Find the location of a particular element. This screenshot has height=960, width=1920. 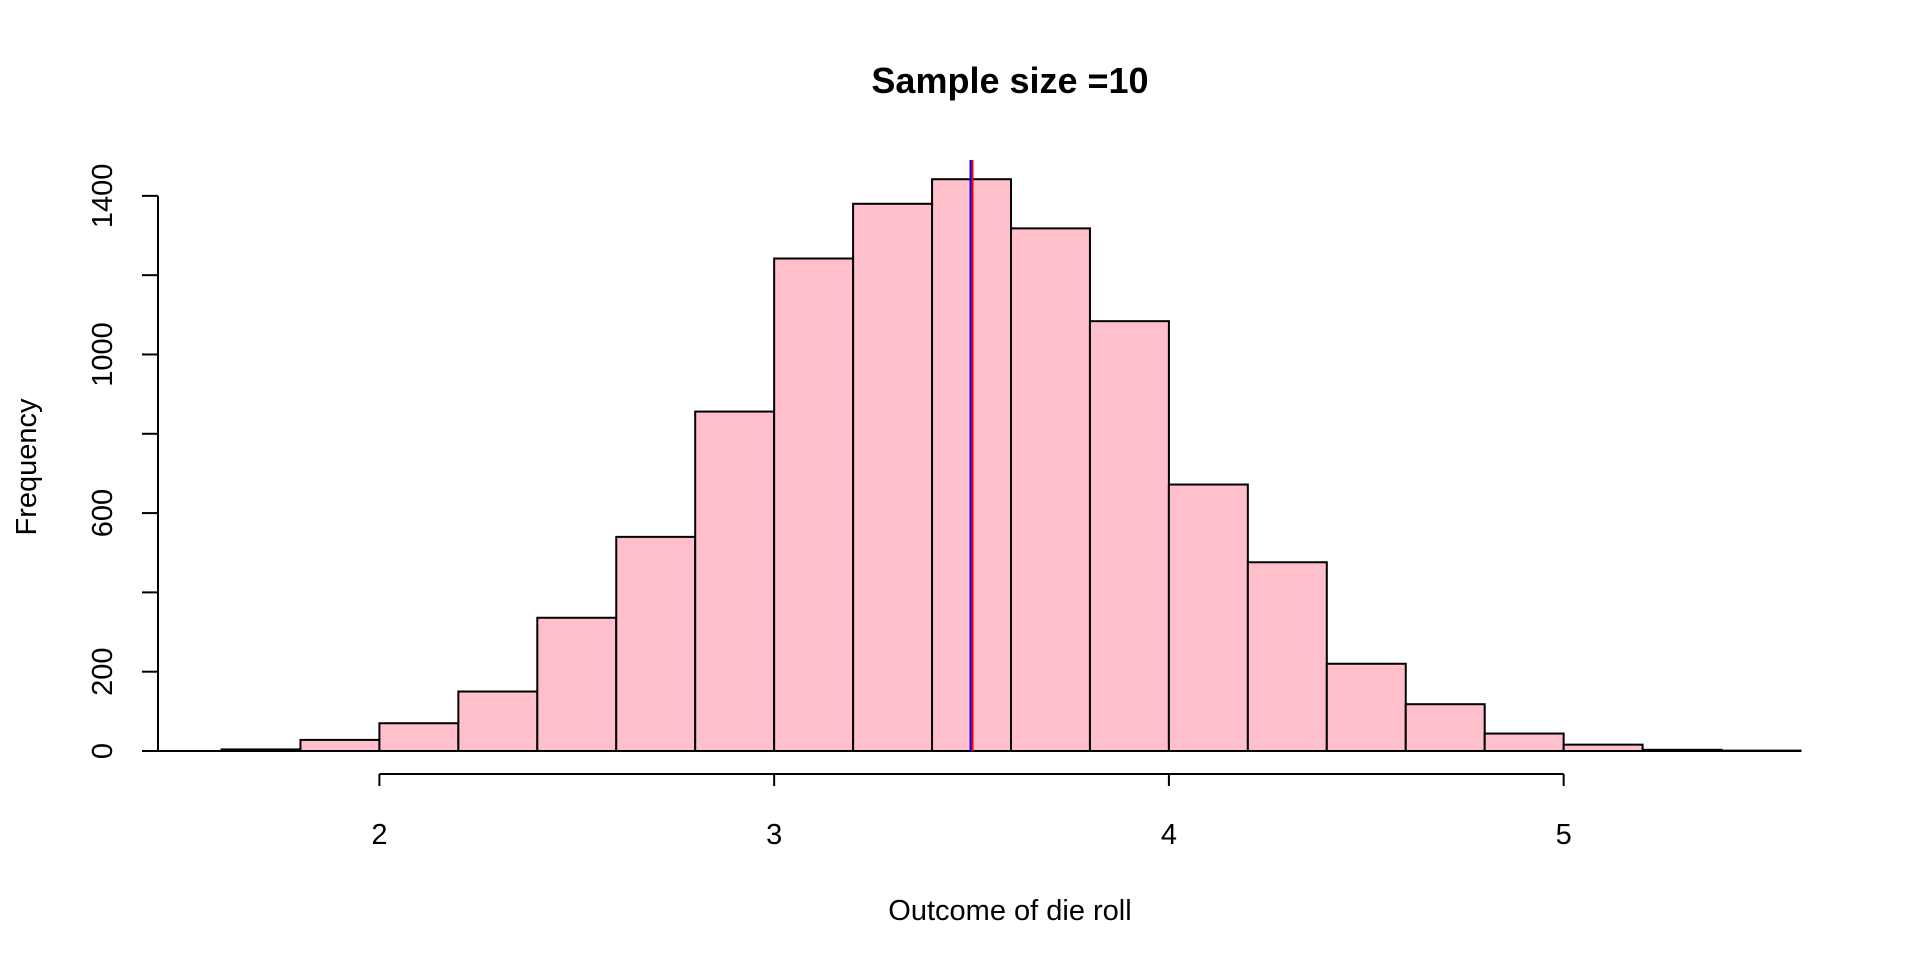

y-tick-label: 1400 is located at coordinates (103, 196).